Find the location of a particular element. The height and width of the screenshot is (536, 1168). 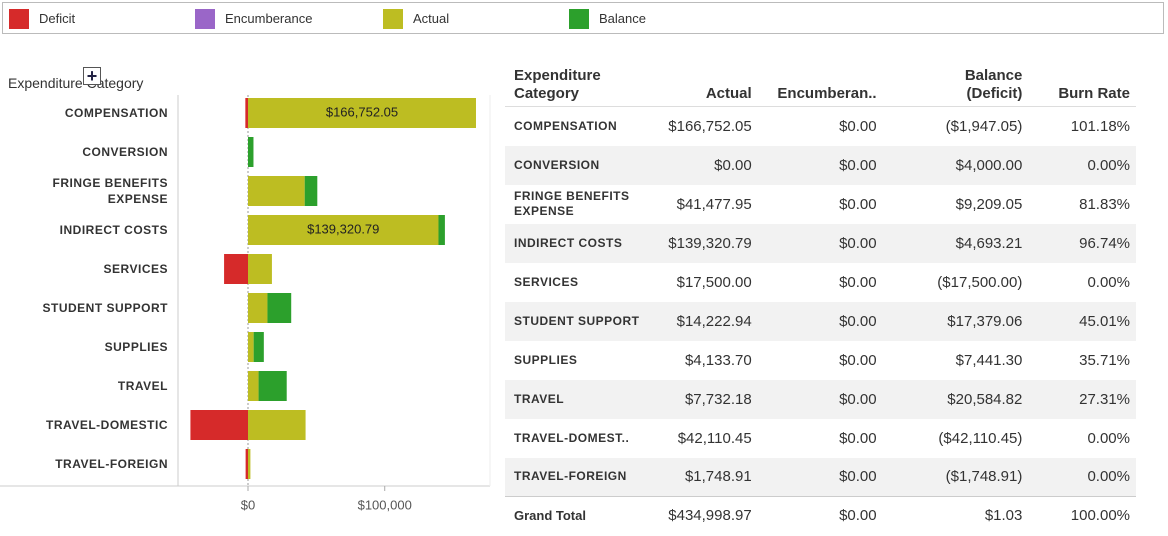

table-cell: ($1,947.05) is located at coordinates (984, 126).